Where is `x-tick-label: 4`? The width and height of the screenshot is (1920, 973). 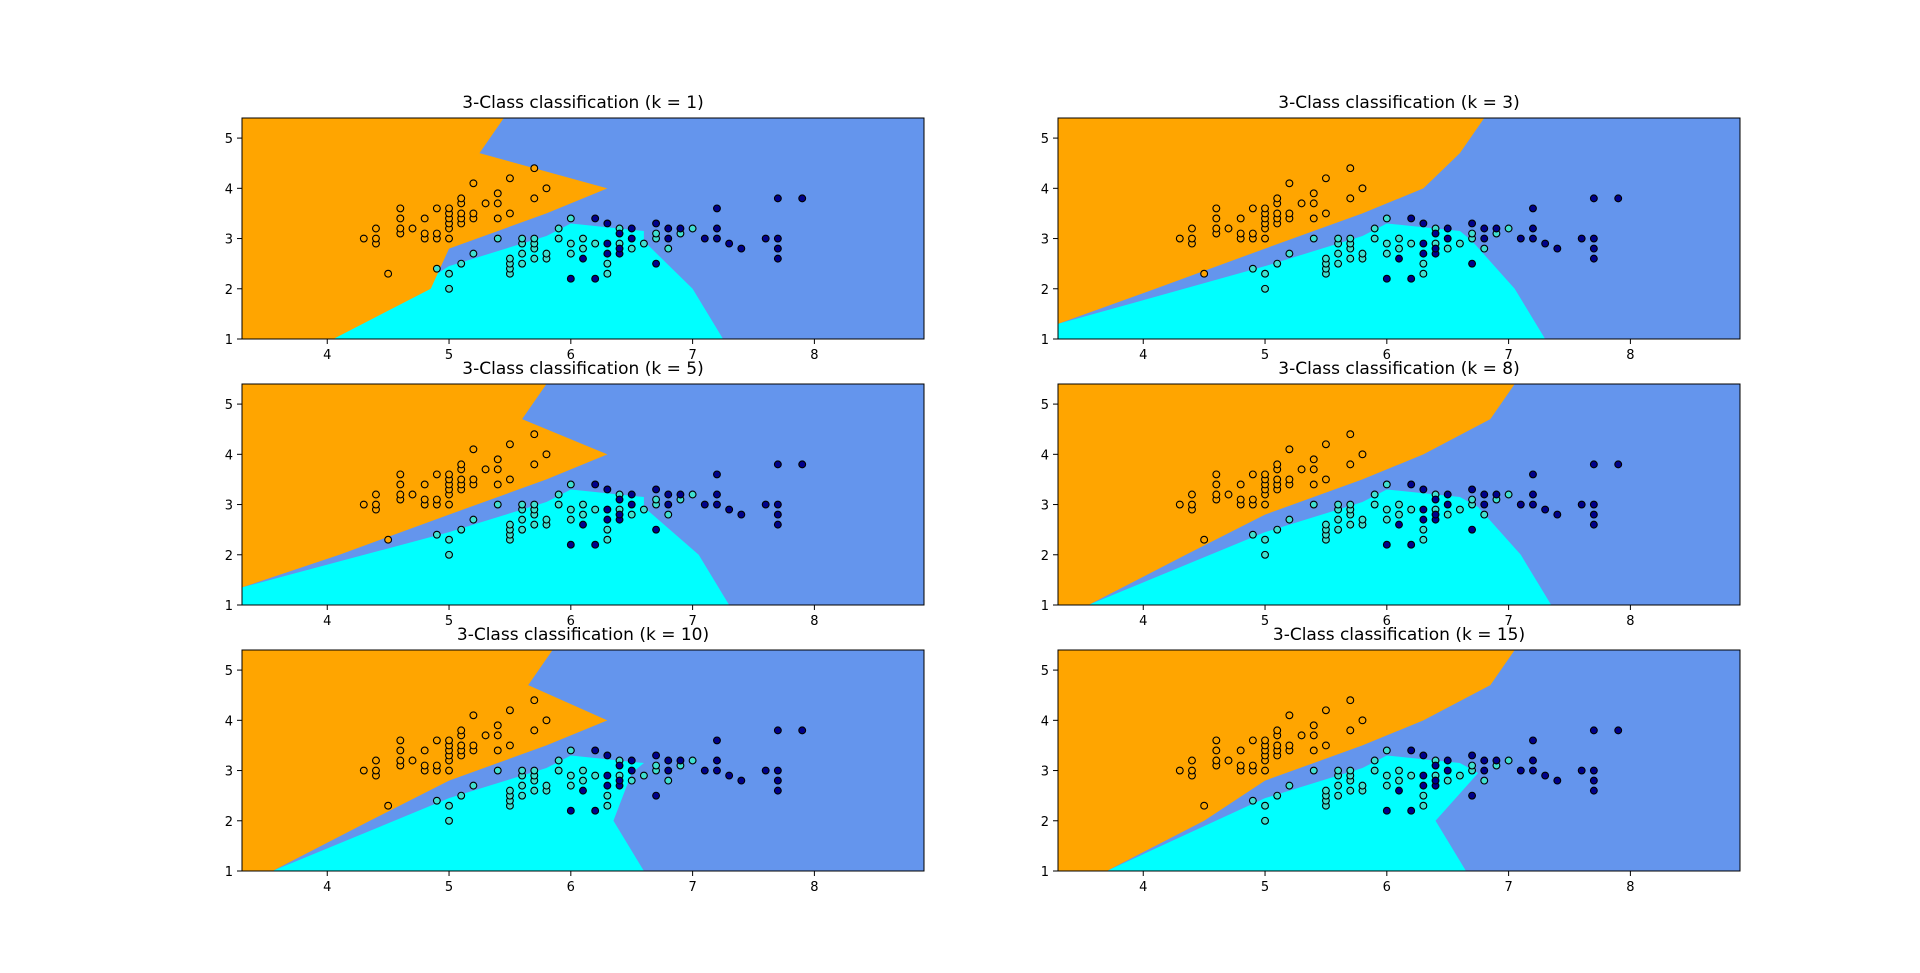 x-tick-label: 4 is located at coordinates (1143, 621).